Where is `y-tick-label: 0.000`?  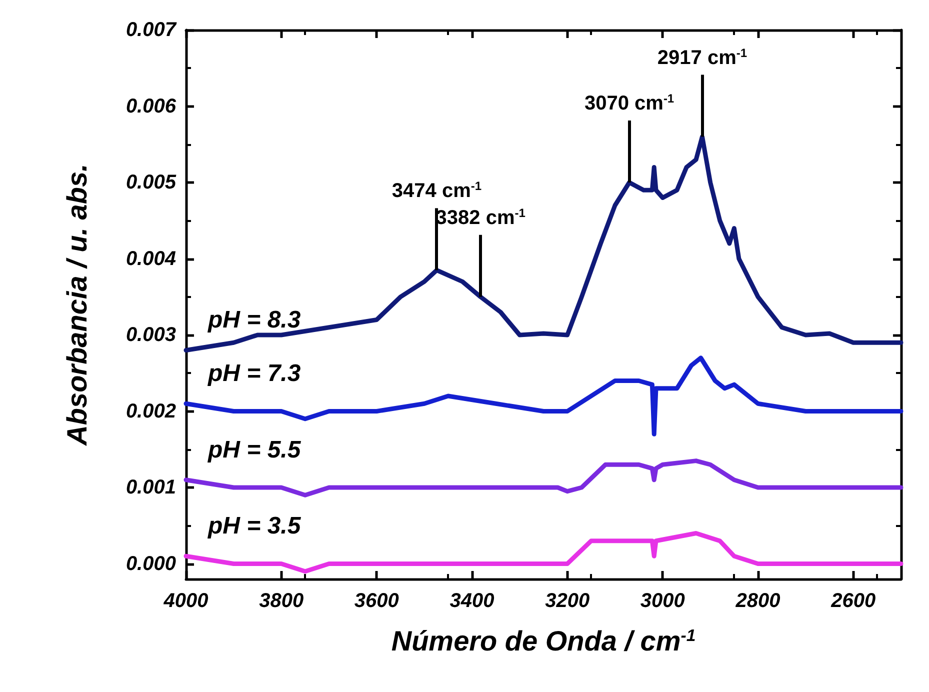 y-tick-label: 0.000 is located at coordinates (151, 563).